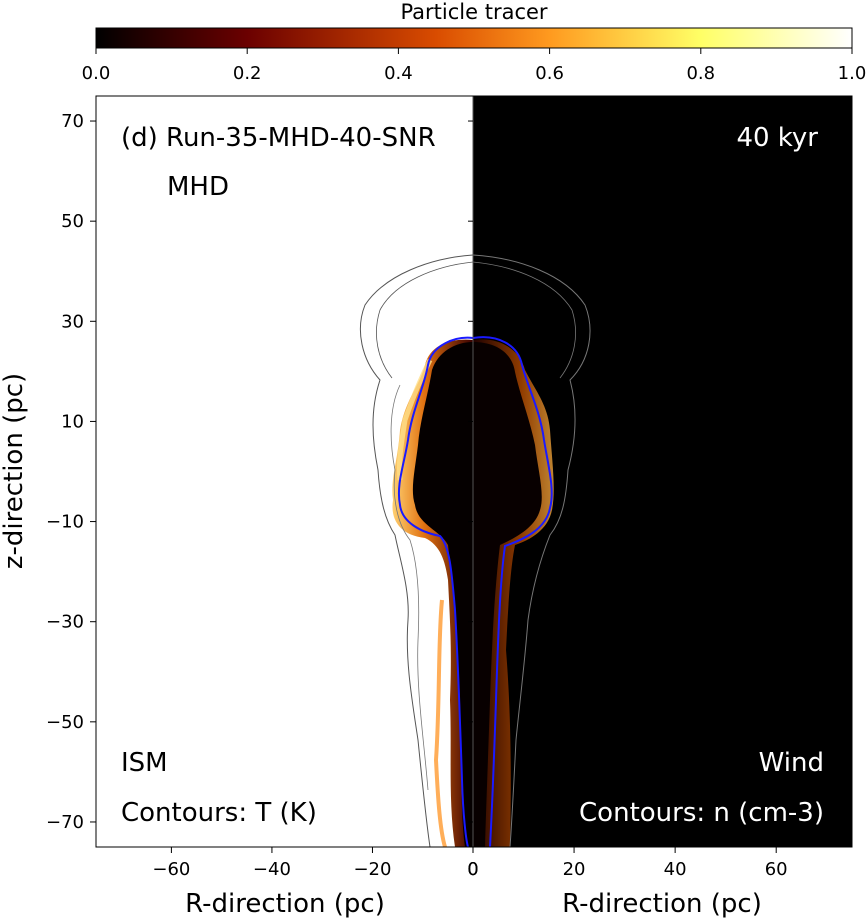  Describe the element at coordinates (219, 813) in the screenshot. I see `ism-contour-label: Contours: T (K)` at that location.